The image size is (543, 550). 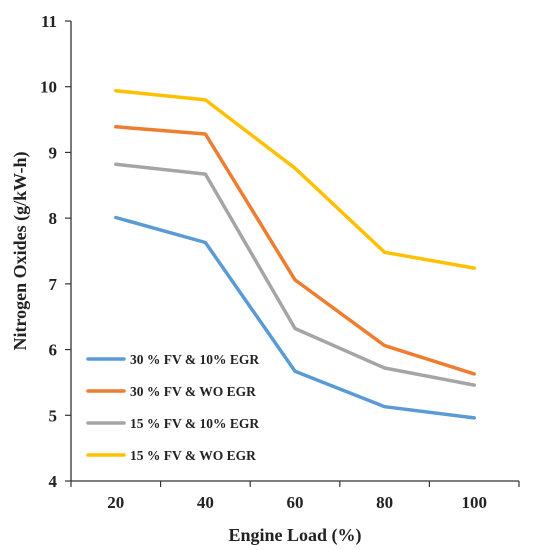 What do you see at coordinates (194, 423) in the screenshot?
I see `legend-label: 15 % FV & 10% EGR` at bounding box center [194, 423].